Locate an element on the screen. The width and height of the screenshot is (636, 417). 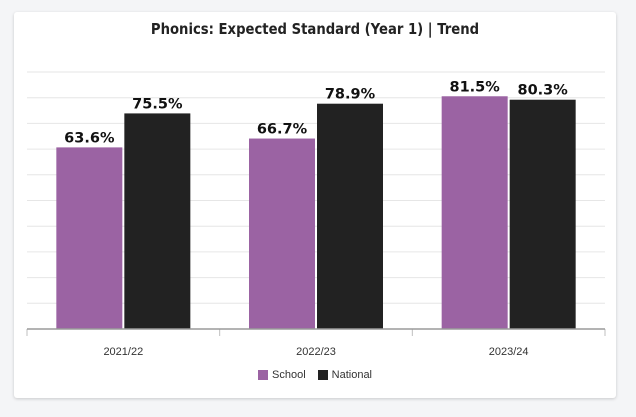
chart-legend: School National is located at coordinates (315, 375).